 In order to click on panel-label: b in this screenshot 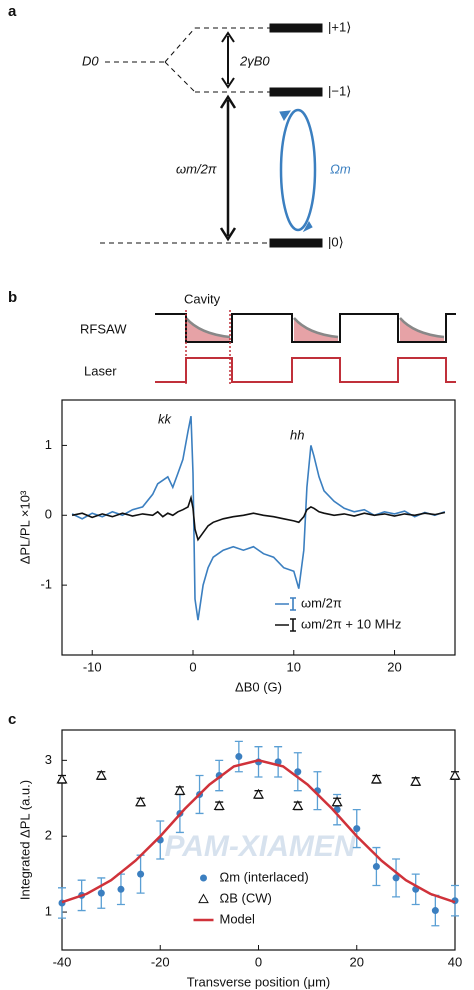, I will do `click(12, 297)`.